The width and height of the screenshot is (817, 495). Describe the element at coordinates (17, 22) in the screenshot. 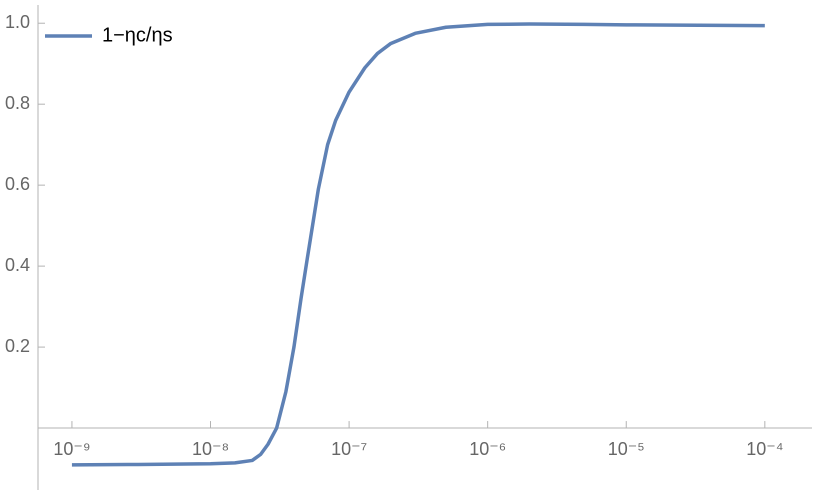

I see `y-tick-label: 1.0` at that location.